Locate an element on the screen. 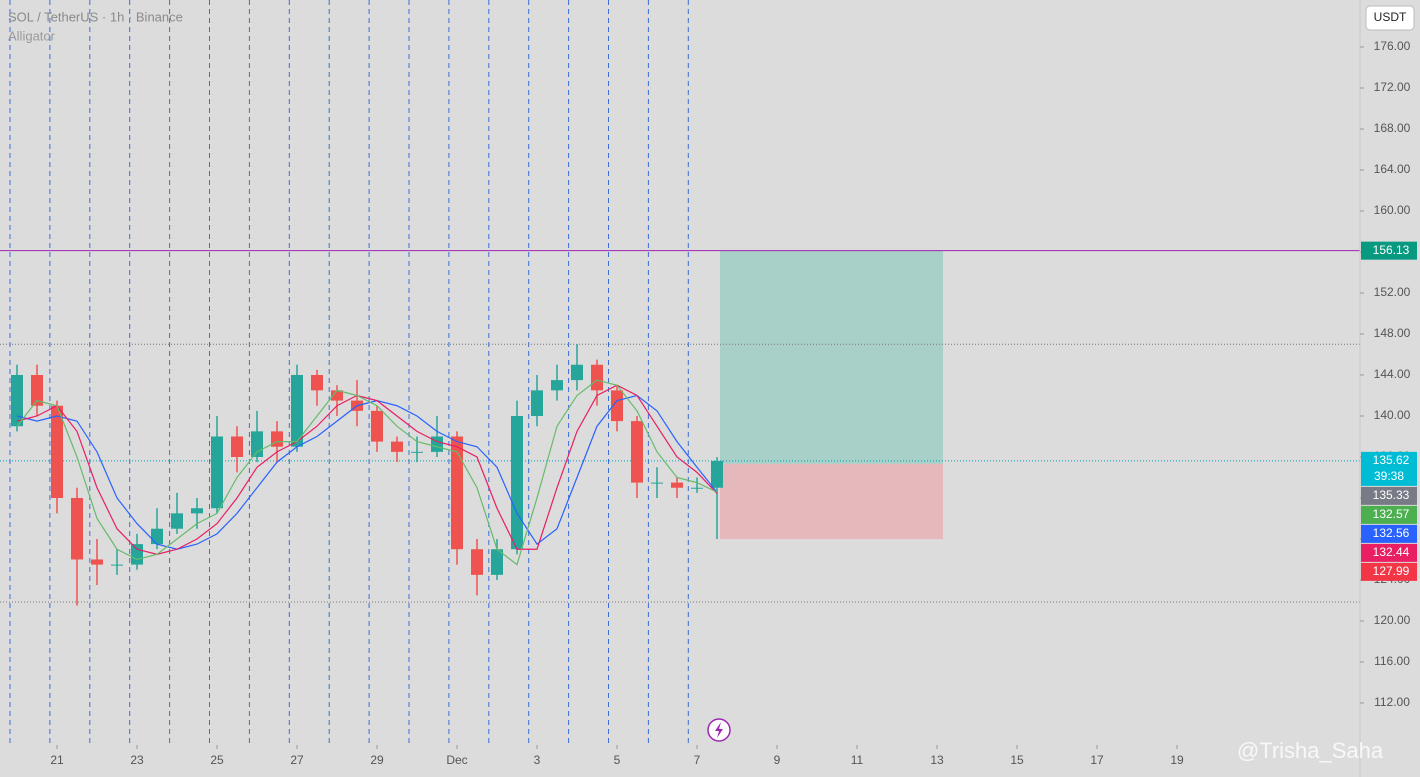 This screenshot has height=777, width=1420. currency-label: USDT is located at coordinates (1390, 17).